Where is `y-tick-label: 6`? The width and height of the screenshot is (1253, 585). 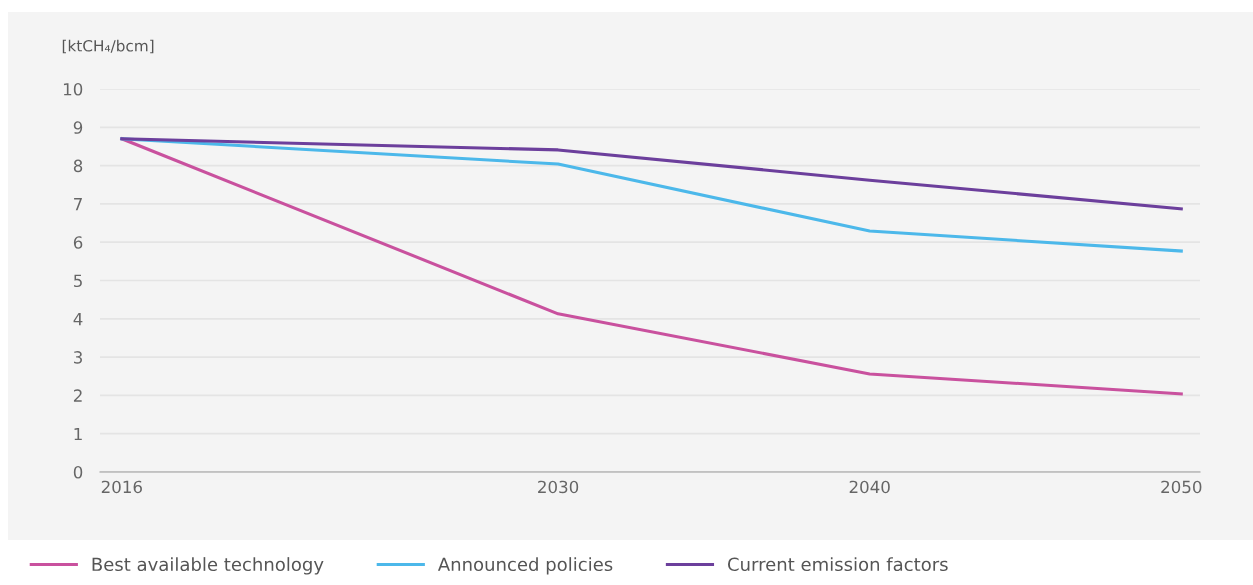 y-tick-label: 6 is located at coordinates (78, 242).